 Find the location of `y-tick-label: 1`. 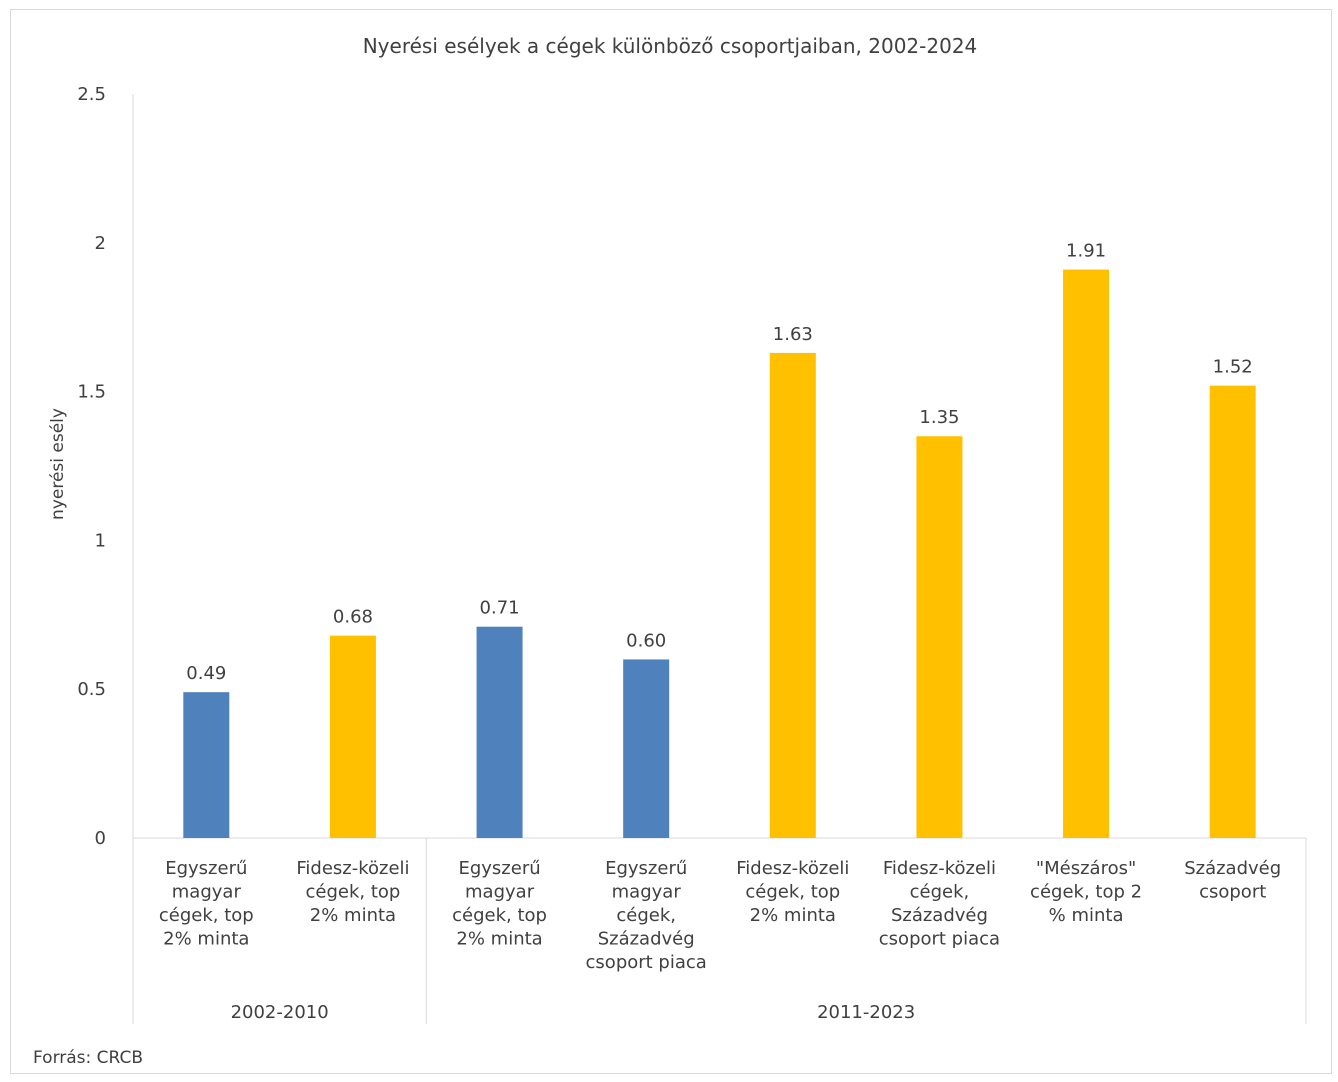

y-tick-label: 1 is located at coordinates (100, 540).